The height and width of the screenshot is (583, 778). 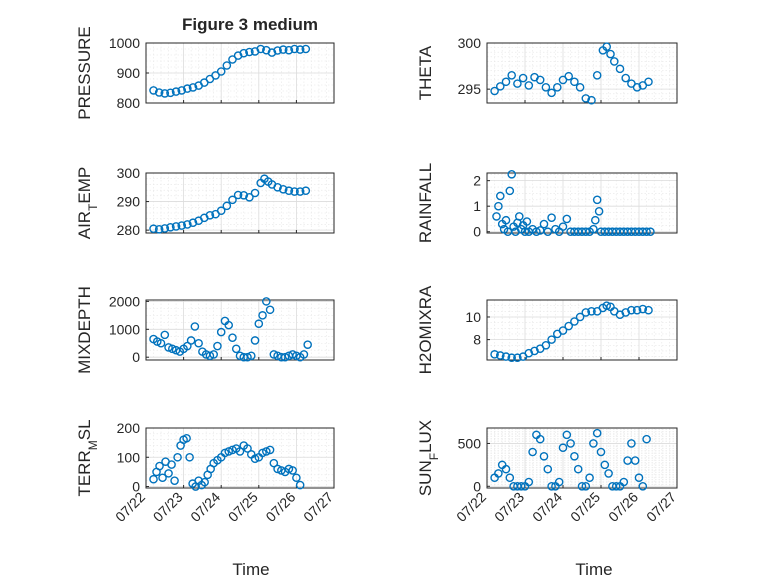 I want to click on y-tick-label: 200, so click(x=129, y=428).